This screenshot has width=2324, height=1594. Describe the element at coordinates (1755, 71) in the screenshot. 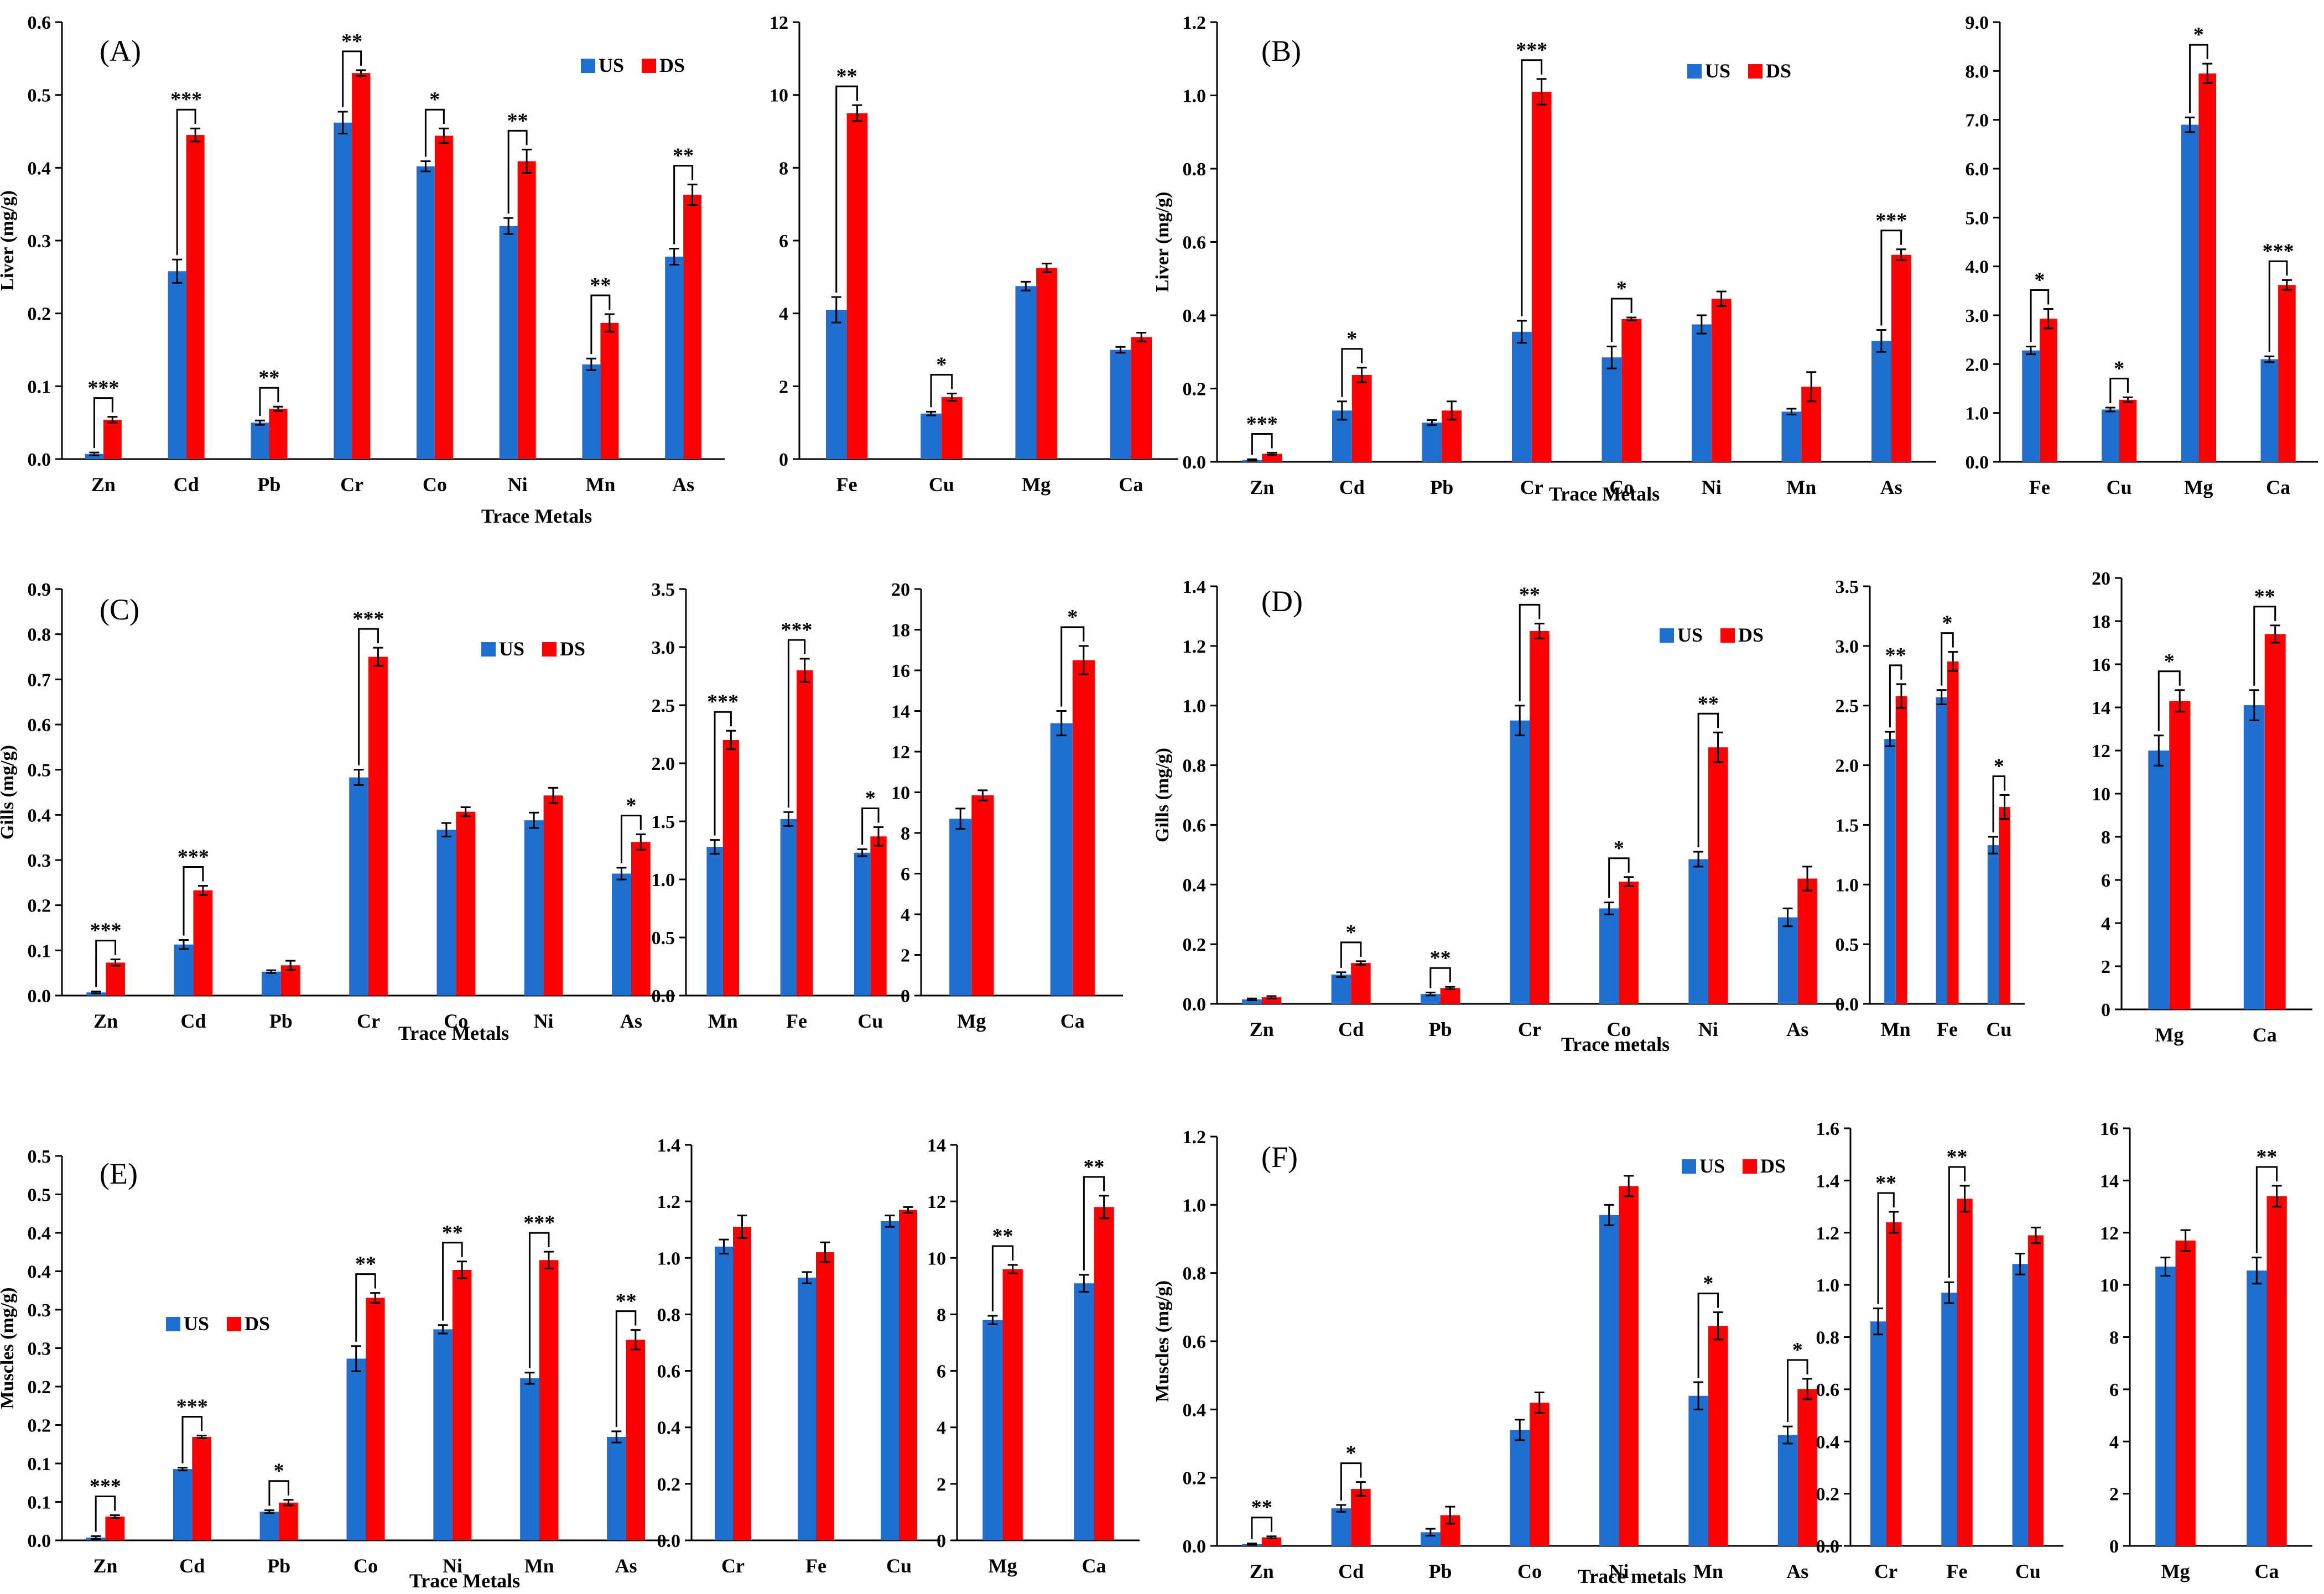

I see `legend-swatch-ds` at that location.